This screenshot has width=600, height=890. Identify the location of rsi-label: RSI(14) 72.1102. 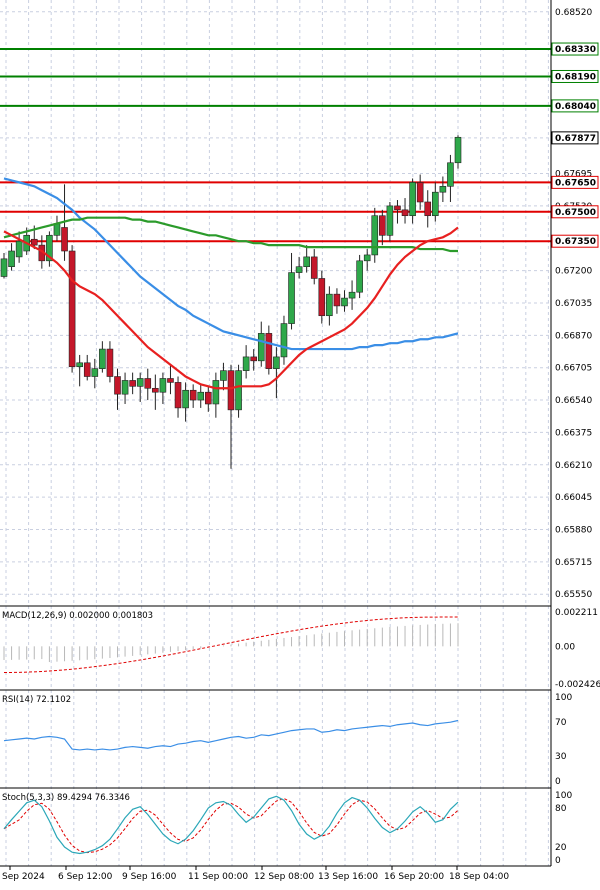
(36, 700).